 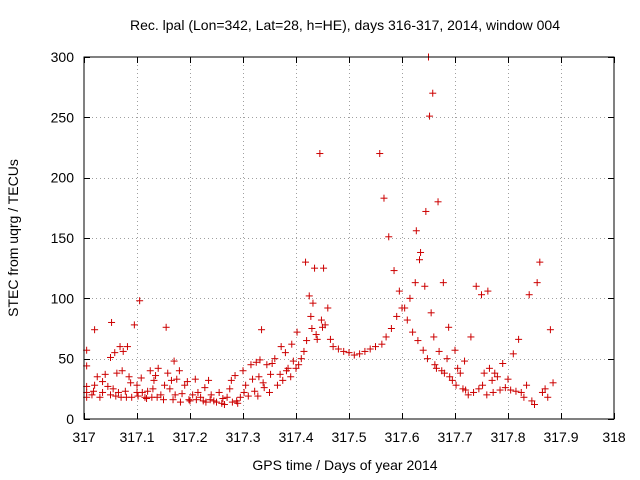 I want to click on x-tick-label: 317.3, so click(x=242, y=437).